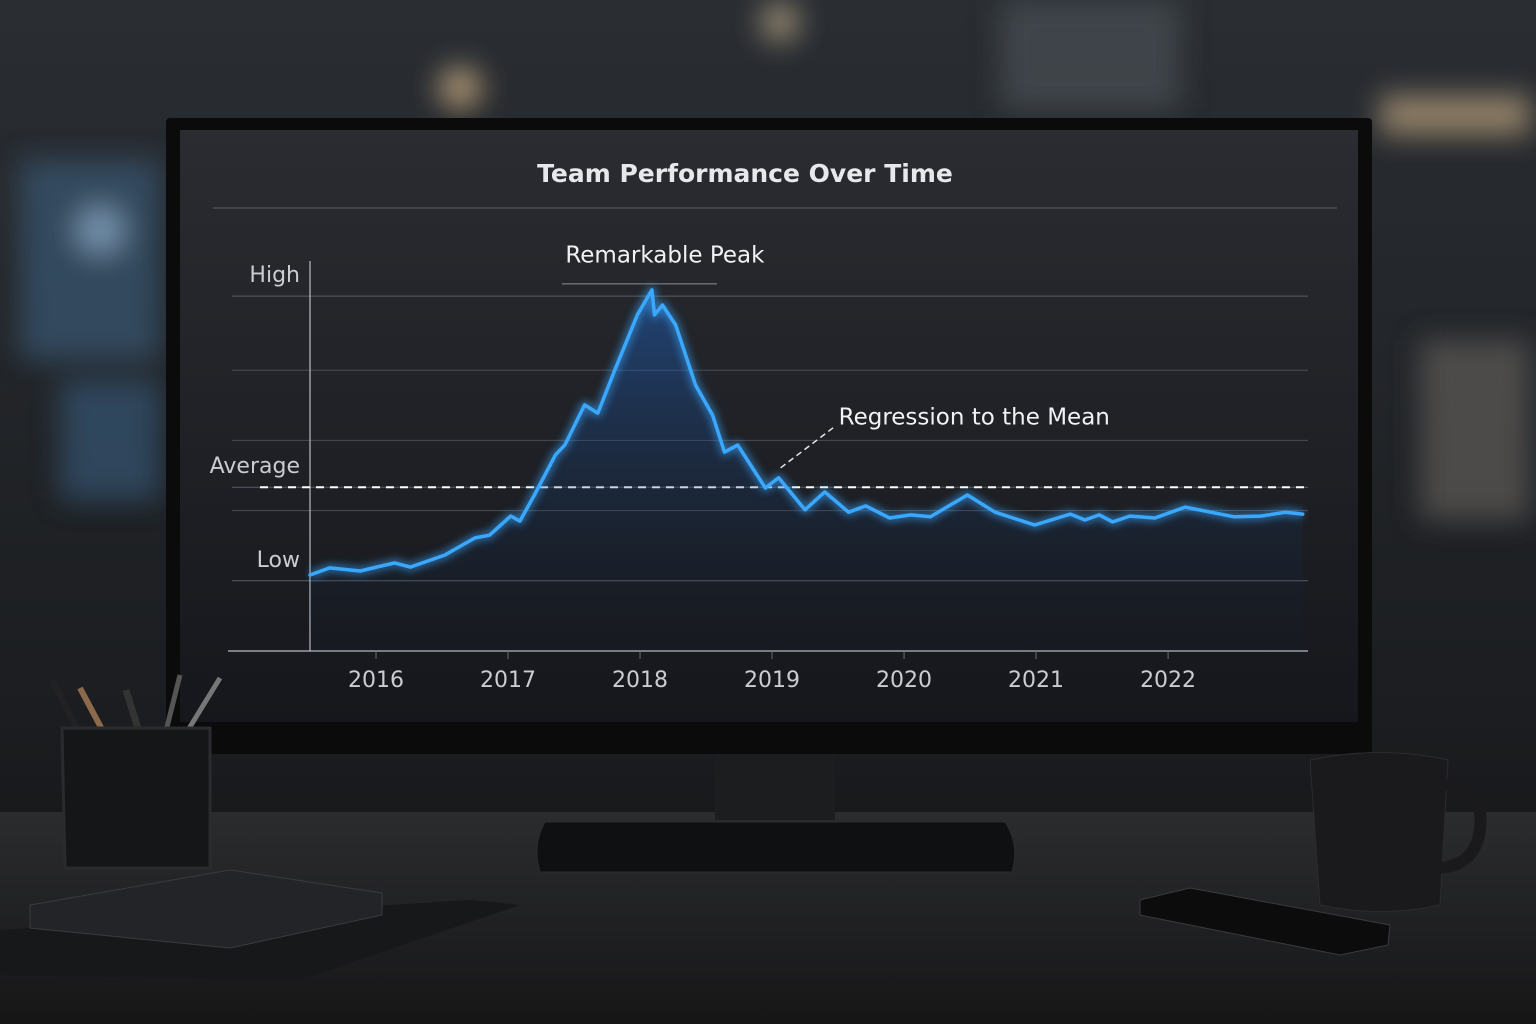  I want to click on chart-title: Team Performance Over Time, so click(745, 173).